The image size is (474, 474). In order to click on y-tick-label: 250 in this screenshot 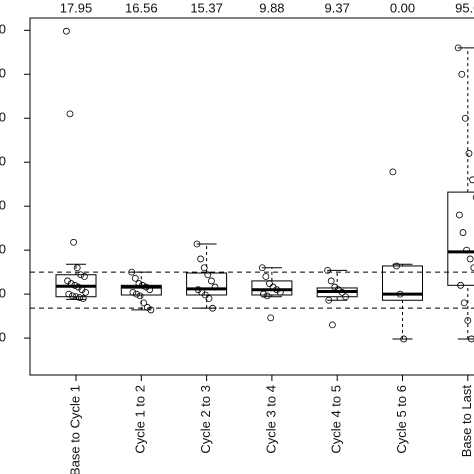, I will do `click(3, 73)`.